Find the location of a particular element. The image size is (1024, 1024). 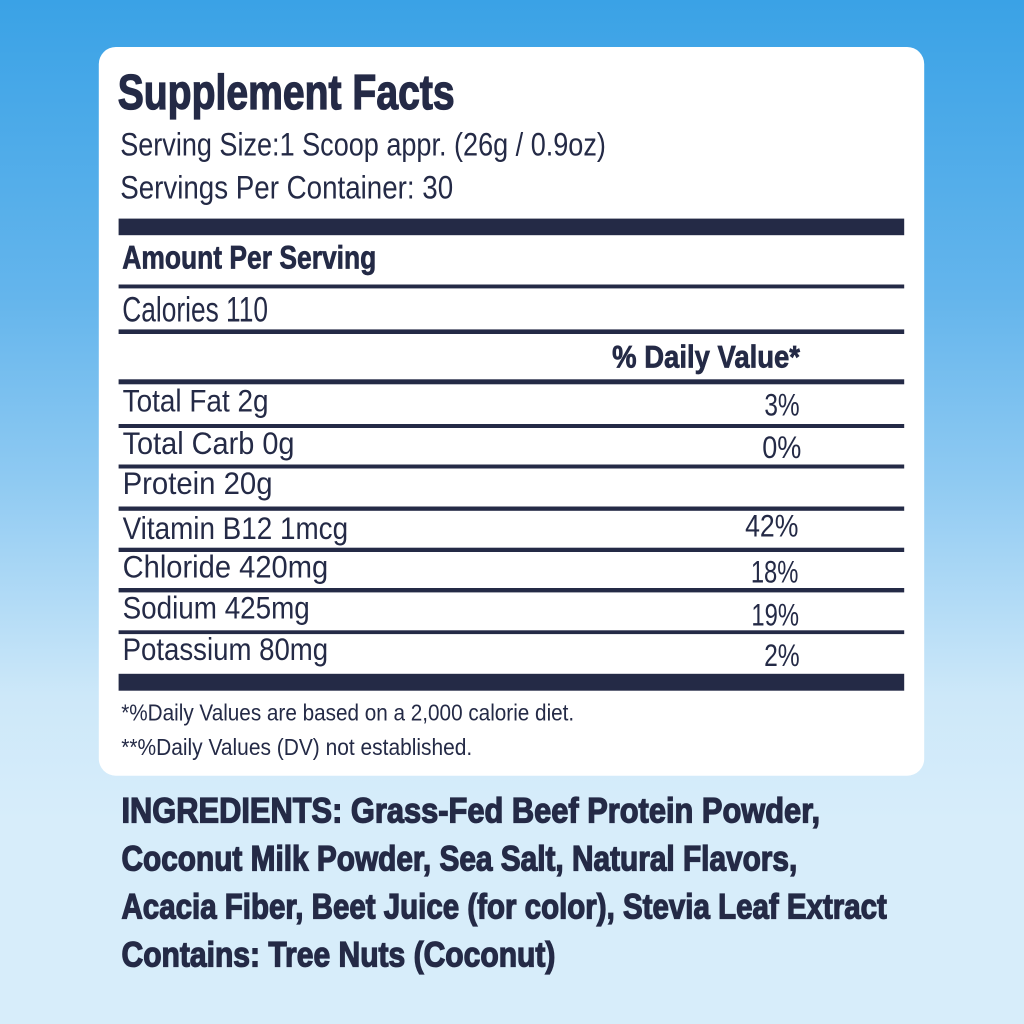

svg-text: Total Carb 0g is located at coordinates (209, 444).